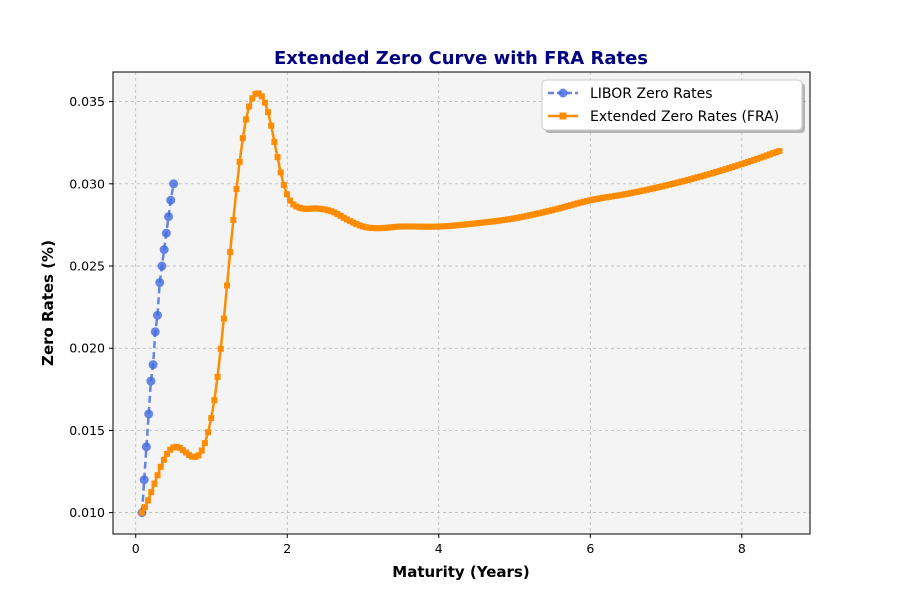  Describe the element at coordinates (87, 512) in the screenshot. I see `y-tick-label: 0.010` at that location.